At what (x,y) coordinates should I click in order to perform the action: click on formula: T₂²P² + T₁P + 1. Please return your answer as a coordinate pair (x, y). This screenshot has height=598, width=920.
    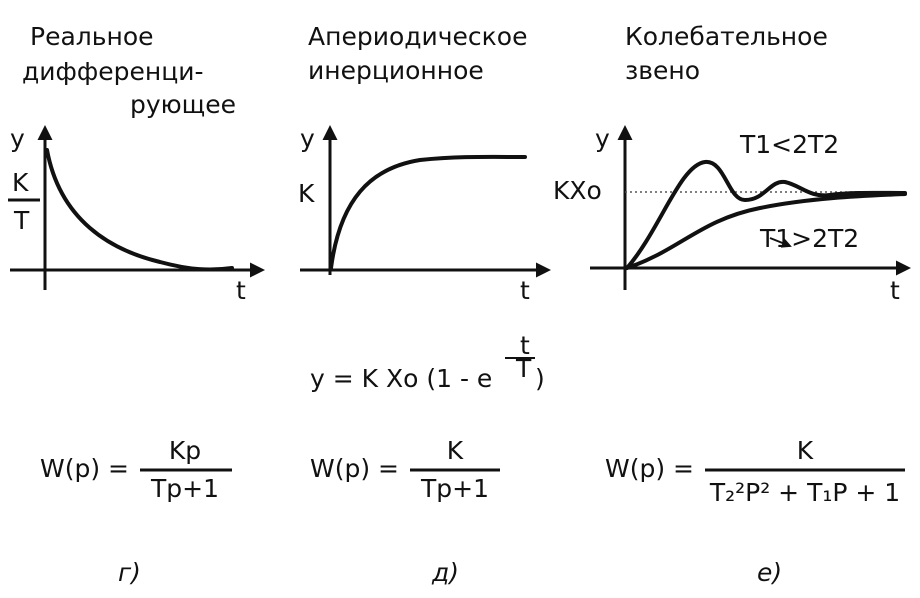
    Looking at the image, I should click on (804, 492).